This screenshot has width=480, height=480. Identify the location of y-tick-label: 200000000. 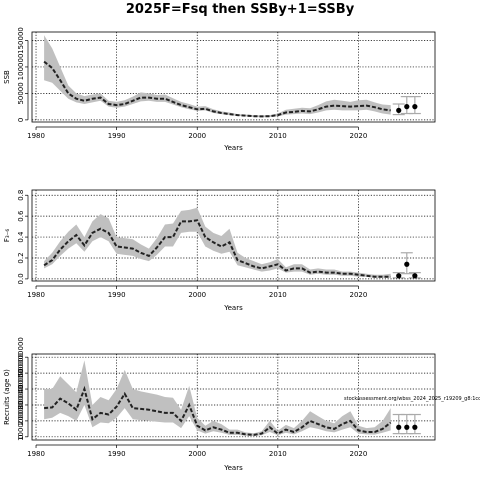
(21, 405).